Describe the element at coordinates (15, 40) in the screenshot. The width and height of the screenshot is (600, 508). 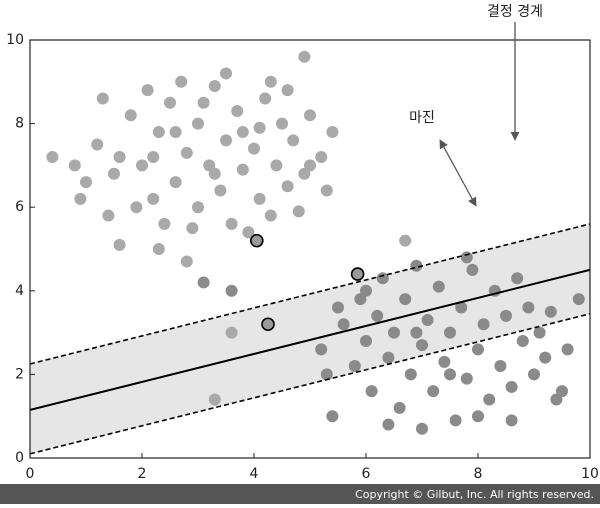
I see `y-tick-label: 10` at that location.